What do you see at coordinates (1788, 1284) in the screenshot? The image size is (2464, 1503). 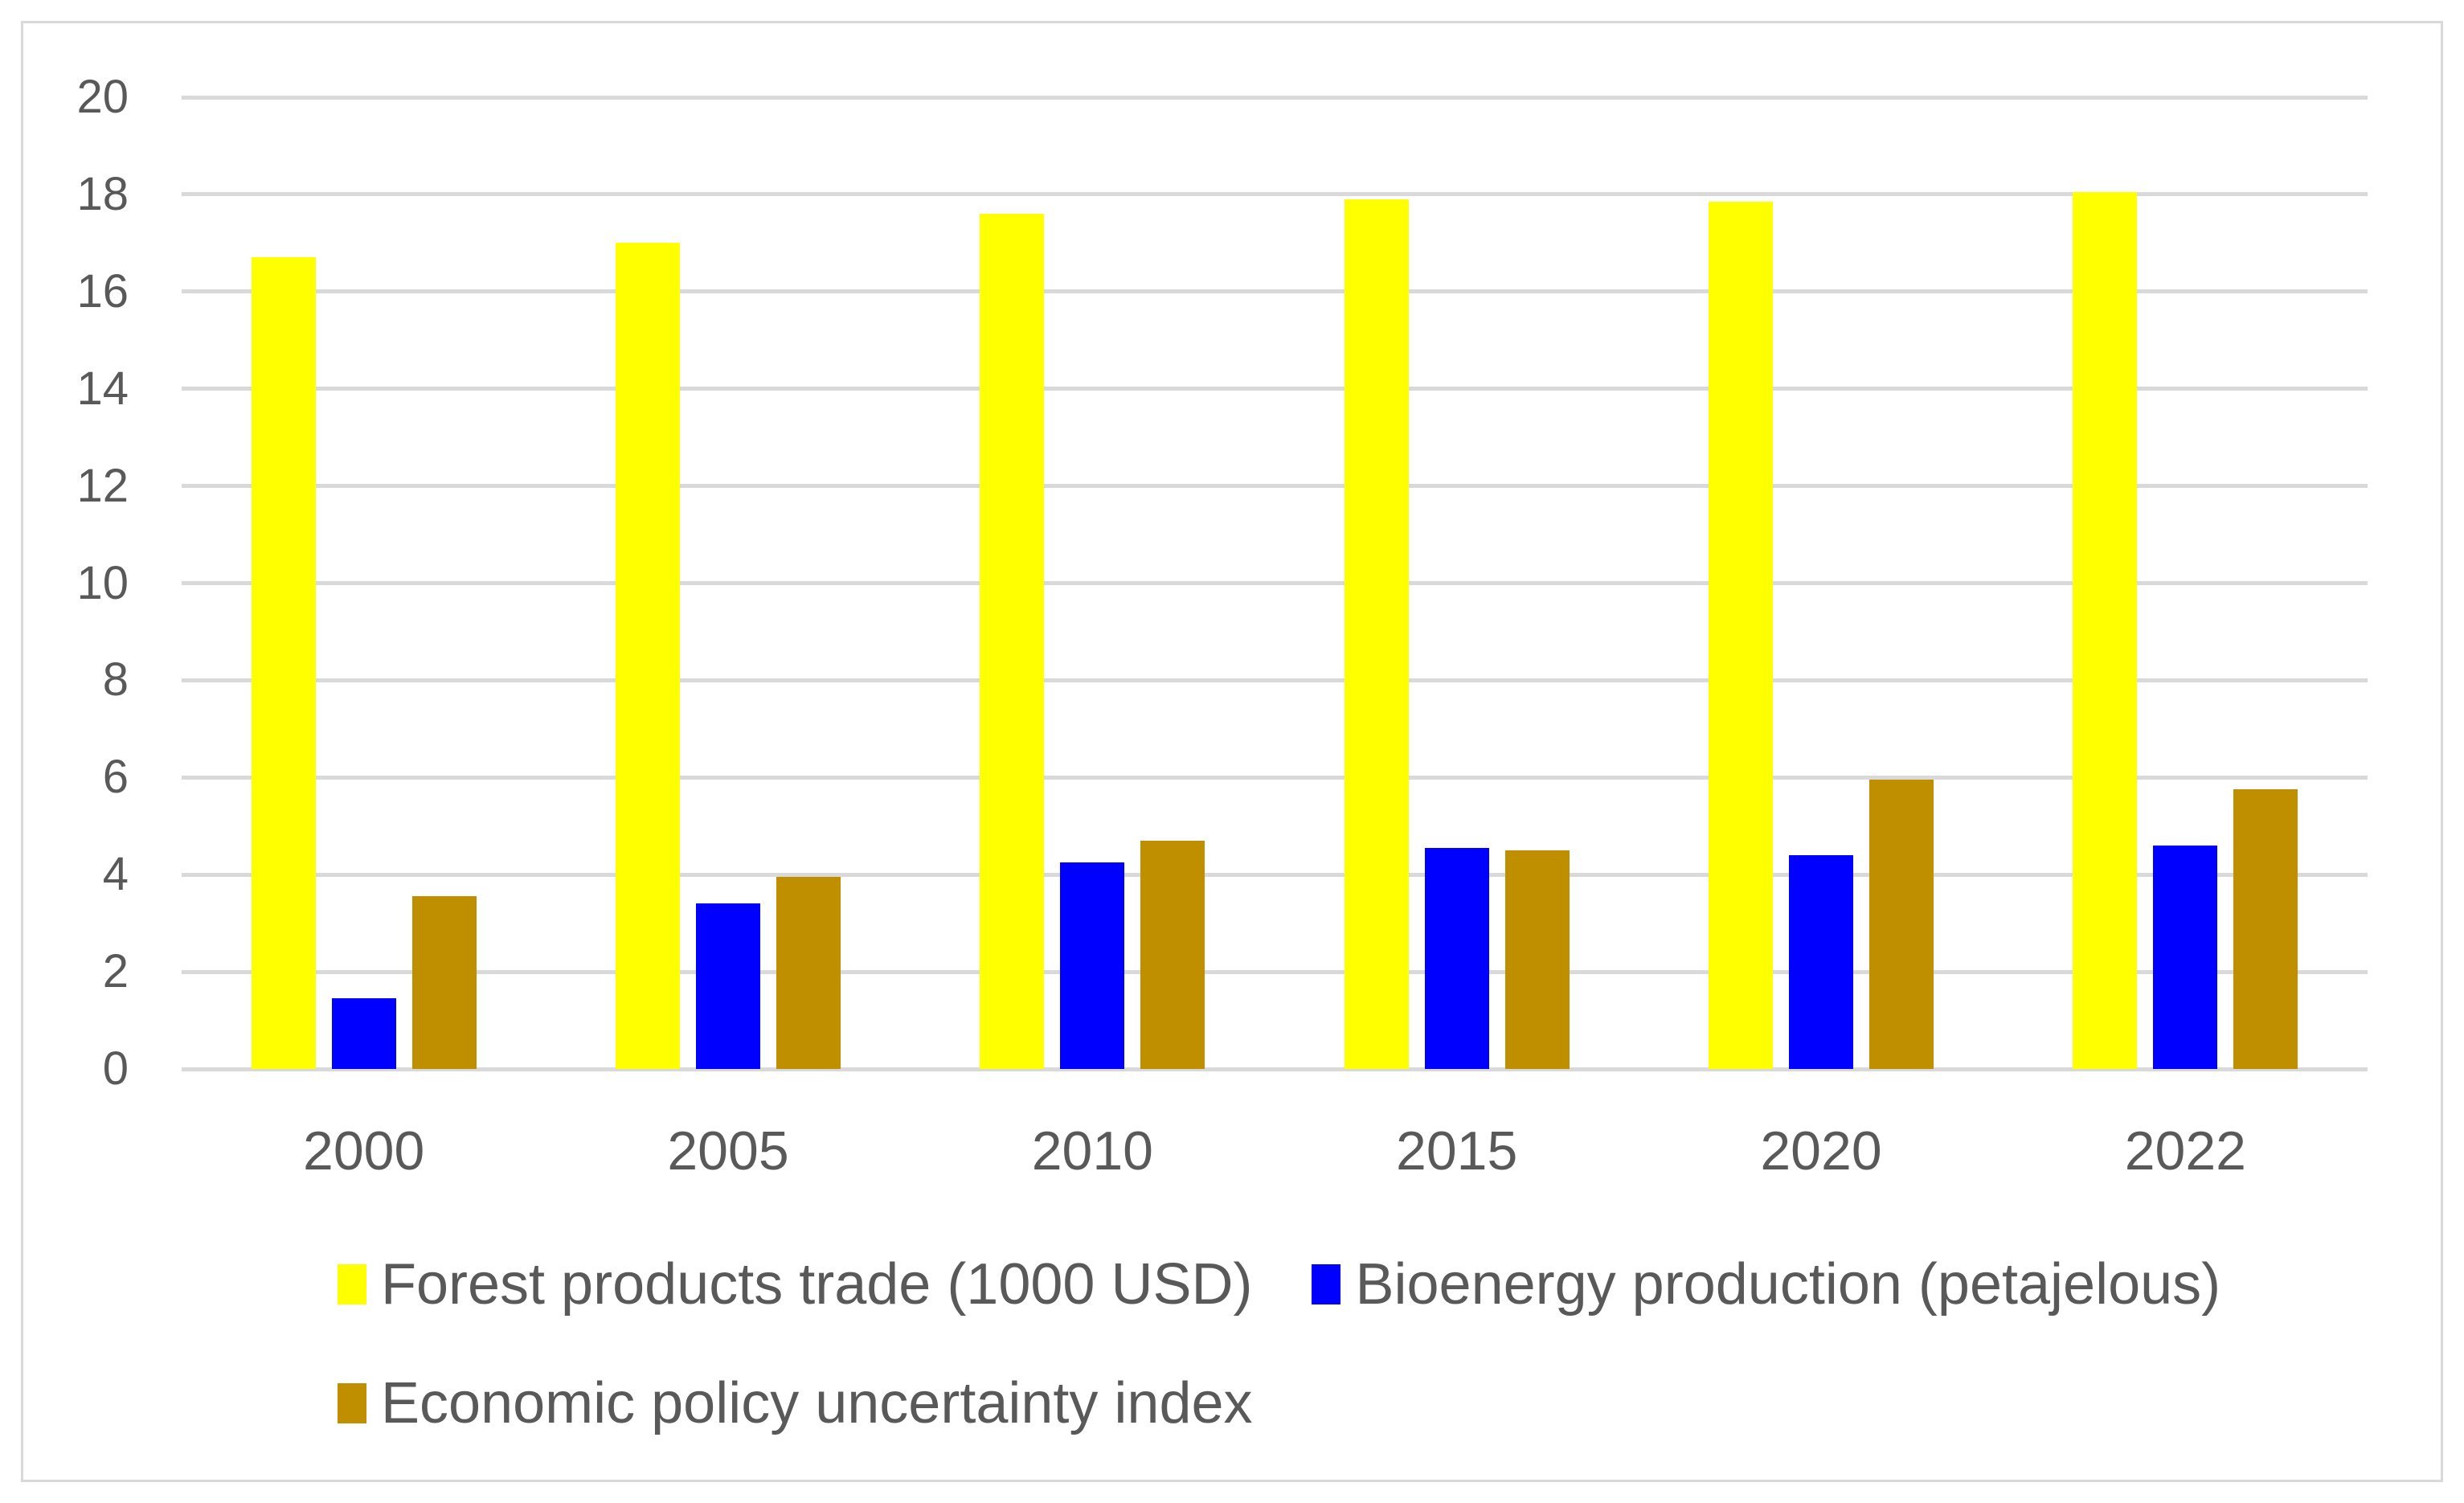 I see `legend-label: Bioenergy production (petajelous)` at bounding box center [1788, 1284].